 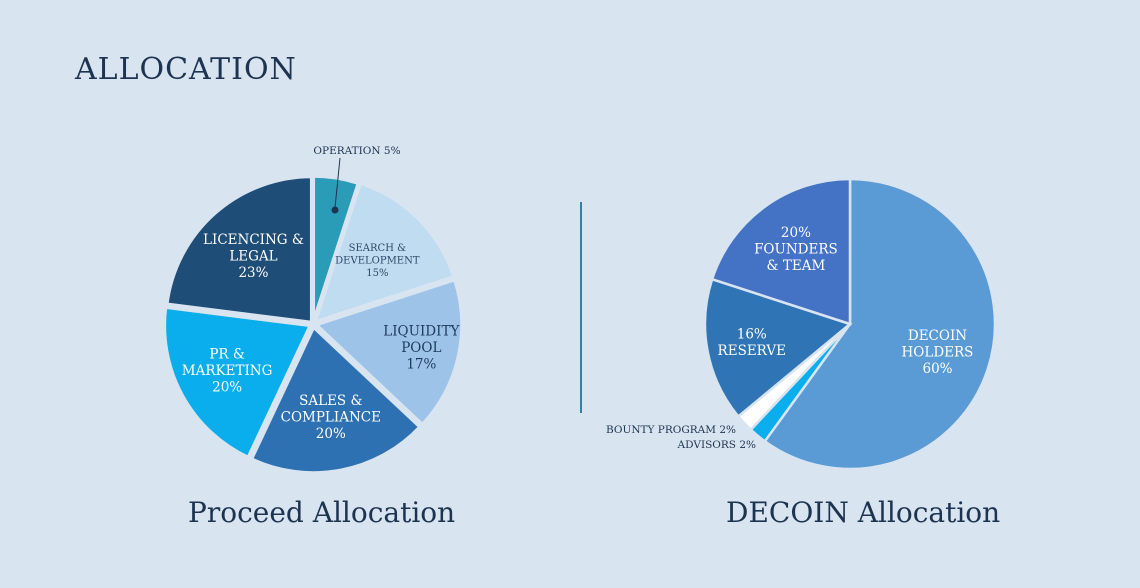 What do you see at coordinates (322, 512) in the screenshot?
I see `proceed-allocation-caption: Proceed Allocation` at bounding box center [322, 512].